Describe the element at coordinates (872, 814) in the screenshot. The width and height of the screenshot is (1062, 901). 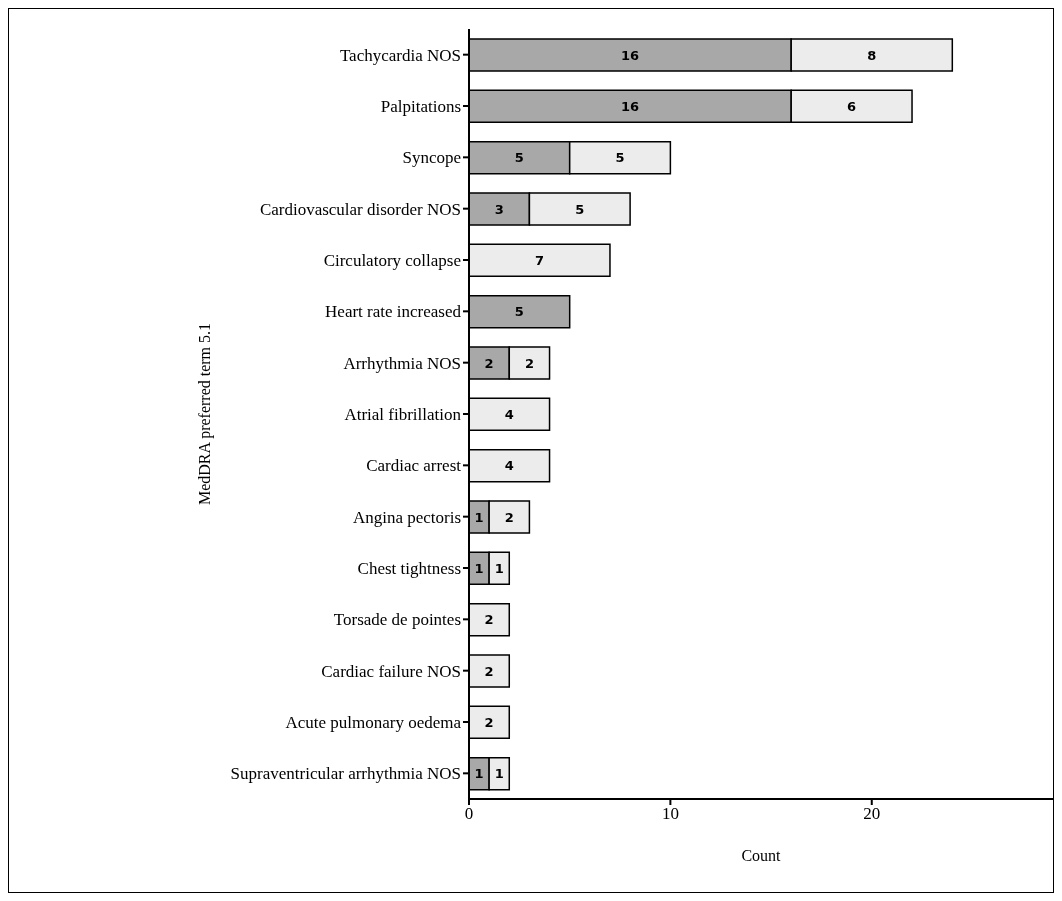
I see `x-tick-label: 20` at that location.